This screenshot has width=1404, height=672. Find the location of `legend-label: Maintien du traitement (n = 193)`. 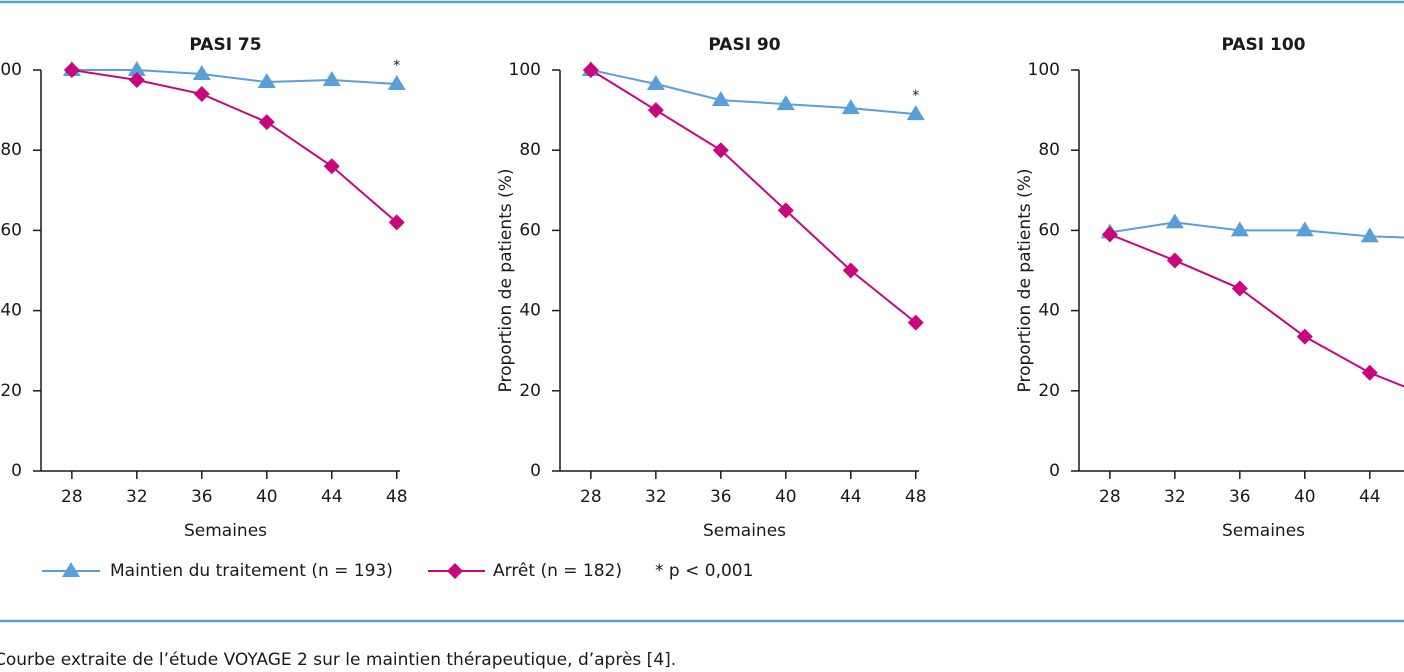

legend-label: Maintien du traitement (n = 193) is located at coordinates (251, 571).